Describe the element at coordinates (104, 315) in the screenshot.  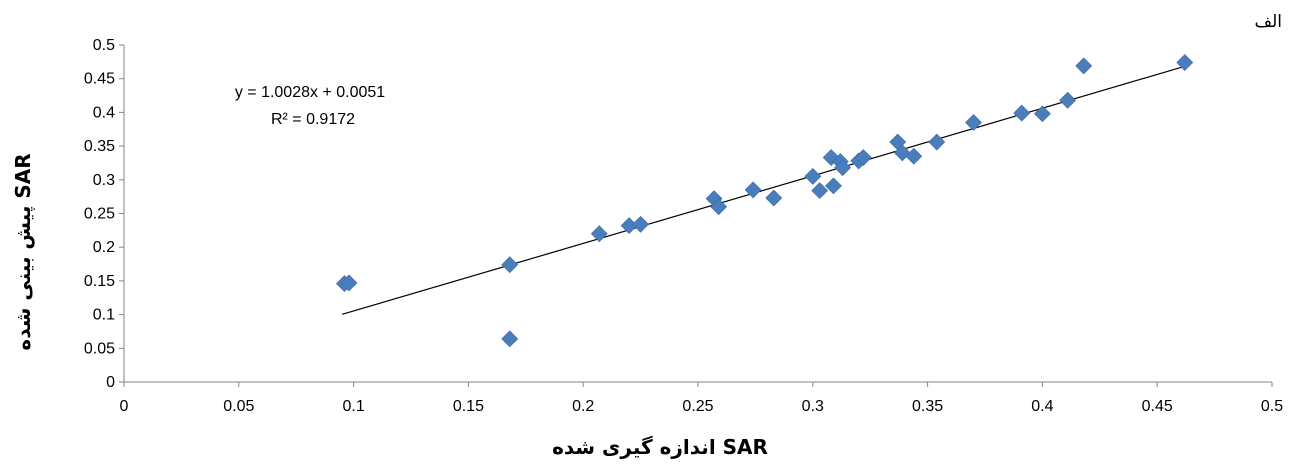
I see `y-tick-label: 0.1` at that location.